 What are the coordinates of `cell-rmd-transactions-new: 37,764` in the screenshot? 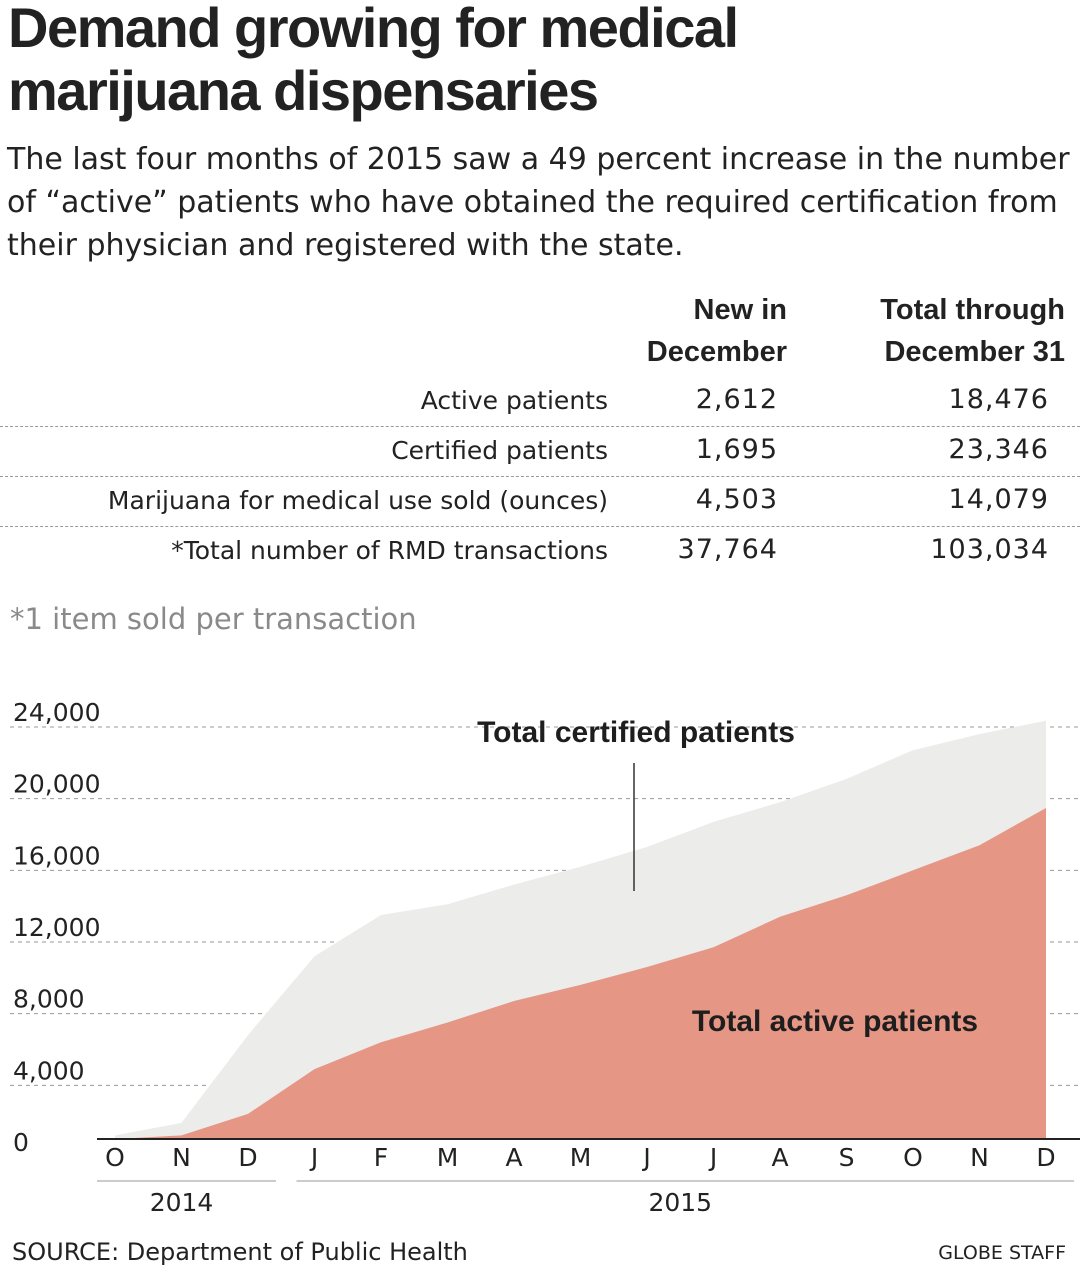 It's located at (727, 549).